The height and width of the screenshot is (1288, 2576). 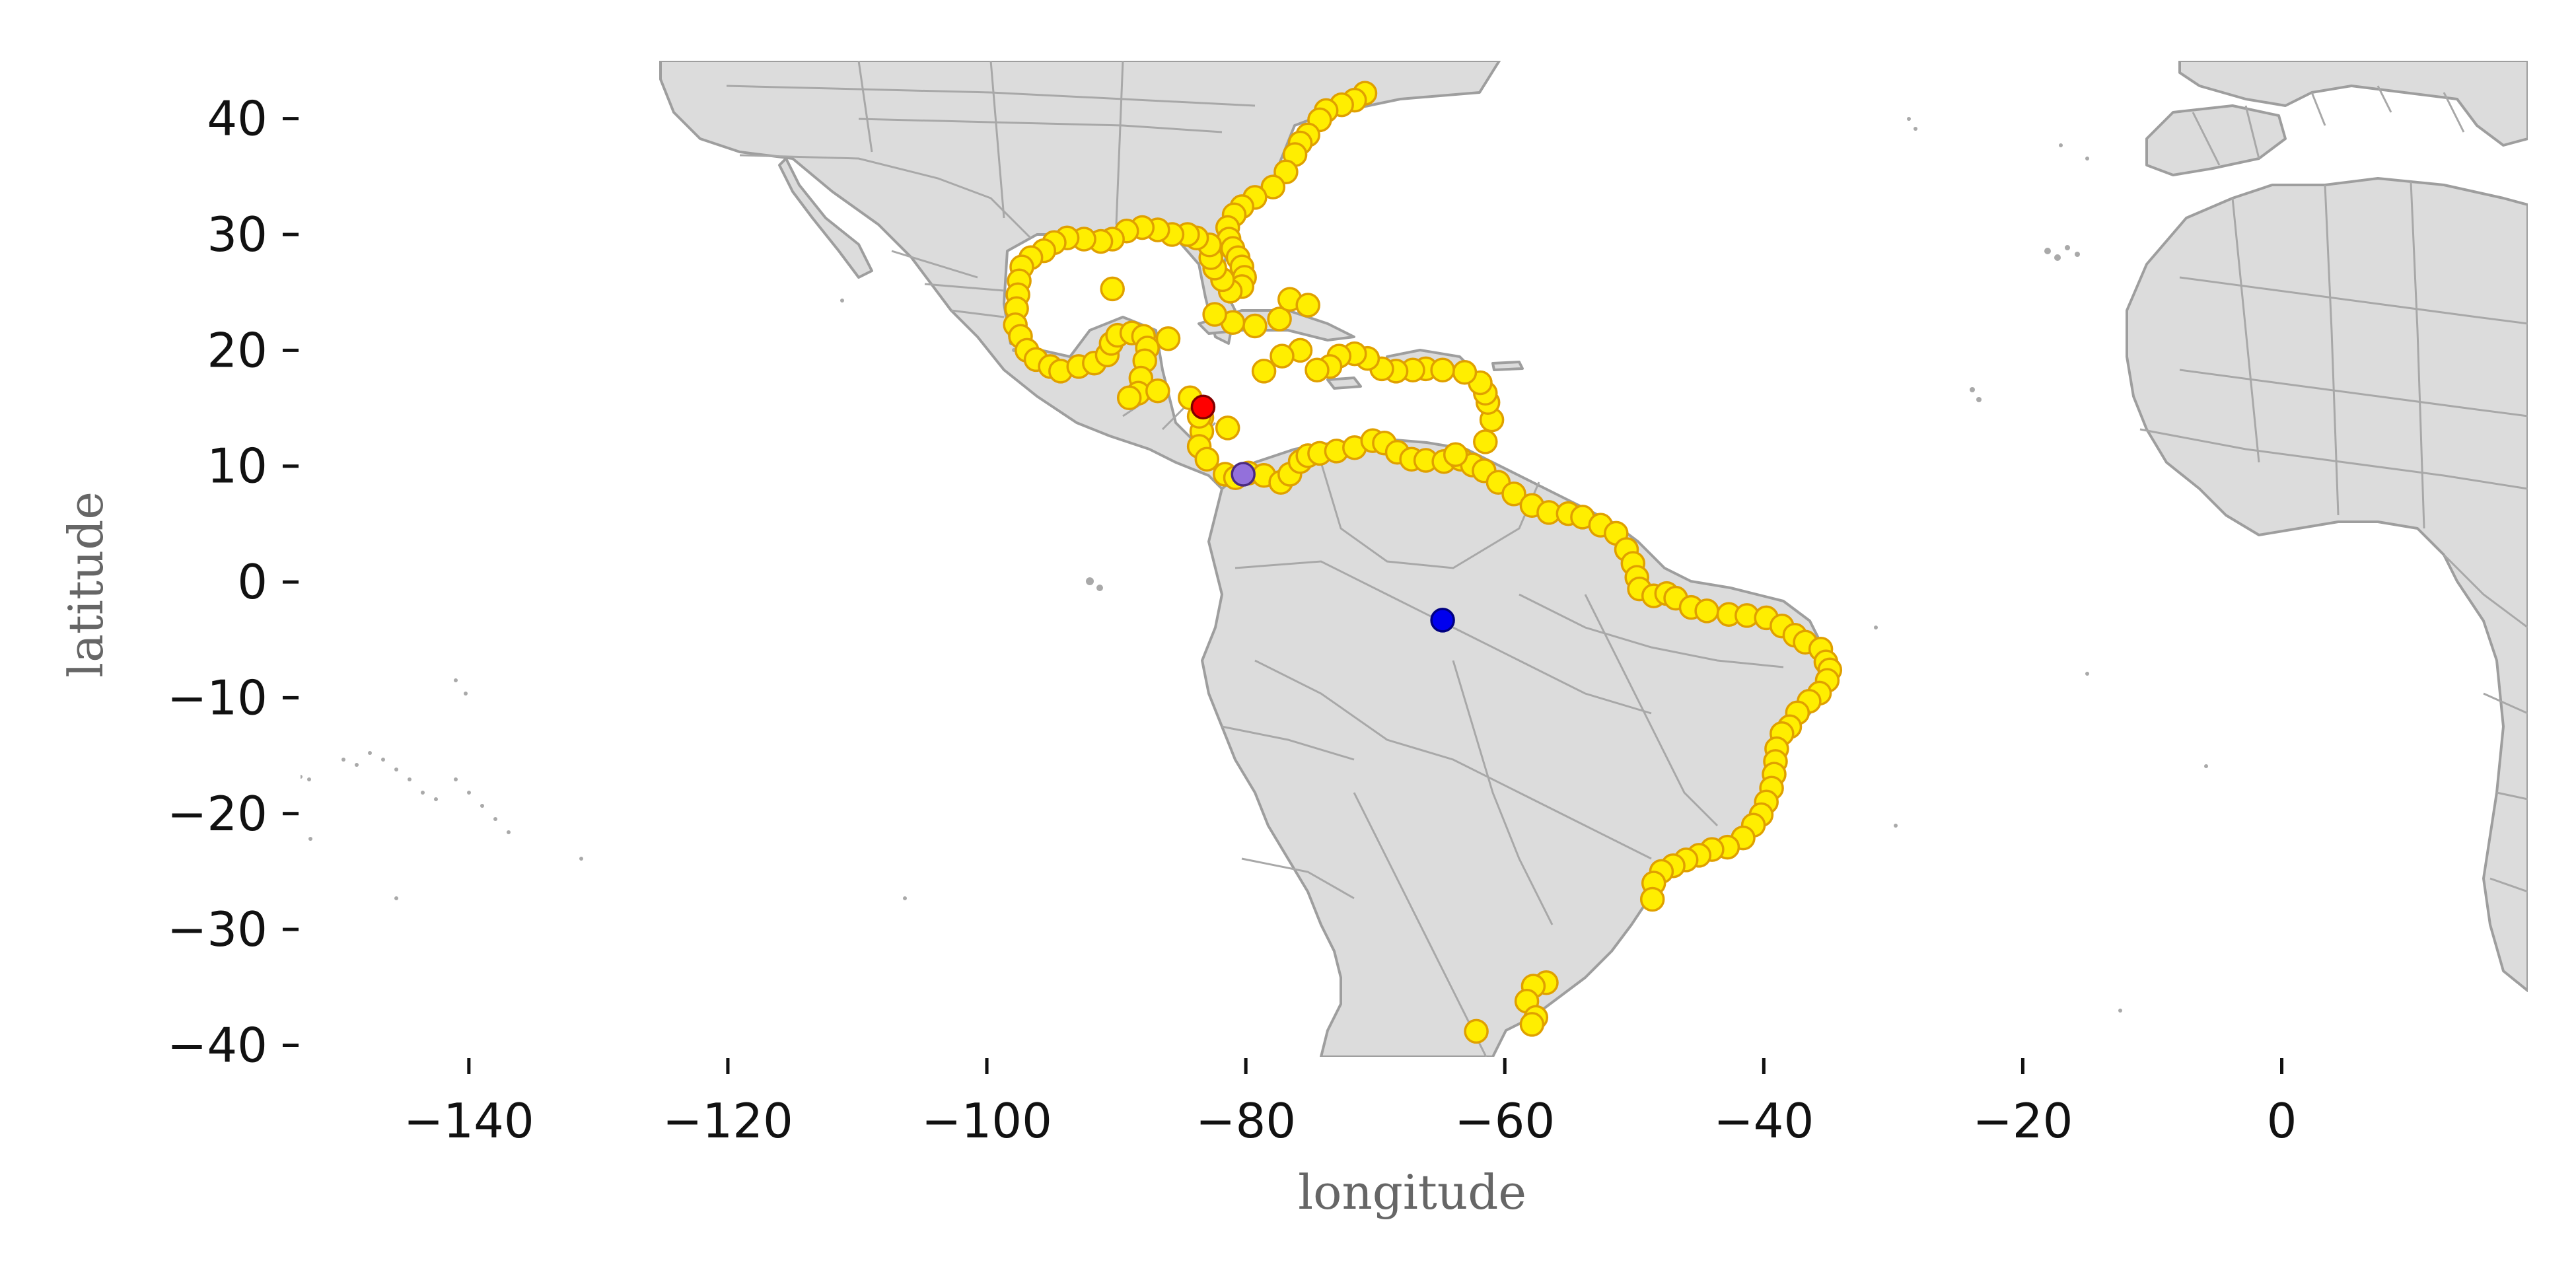 What do you see at coordinates (1507, 366) in the screenshot?
I see `land-puerto-rico` at bounding box center [1507, 366].